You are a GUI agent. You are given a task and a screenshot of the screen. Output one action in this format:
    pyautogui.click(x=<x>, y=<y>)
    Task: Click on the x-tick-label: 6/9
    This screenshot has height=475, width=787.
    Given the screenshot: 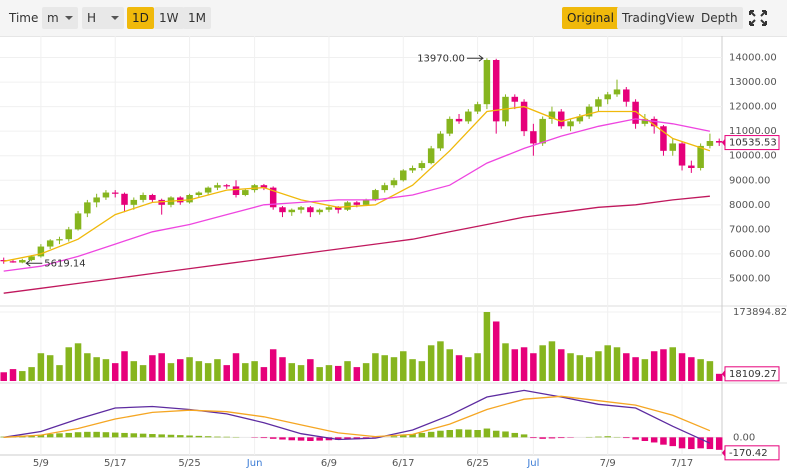 What is the action you would take?
    pyautogui.click(x=329, y=463)
    